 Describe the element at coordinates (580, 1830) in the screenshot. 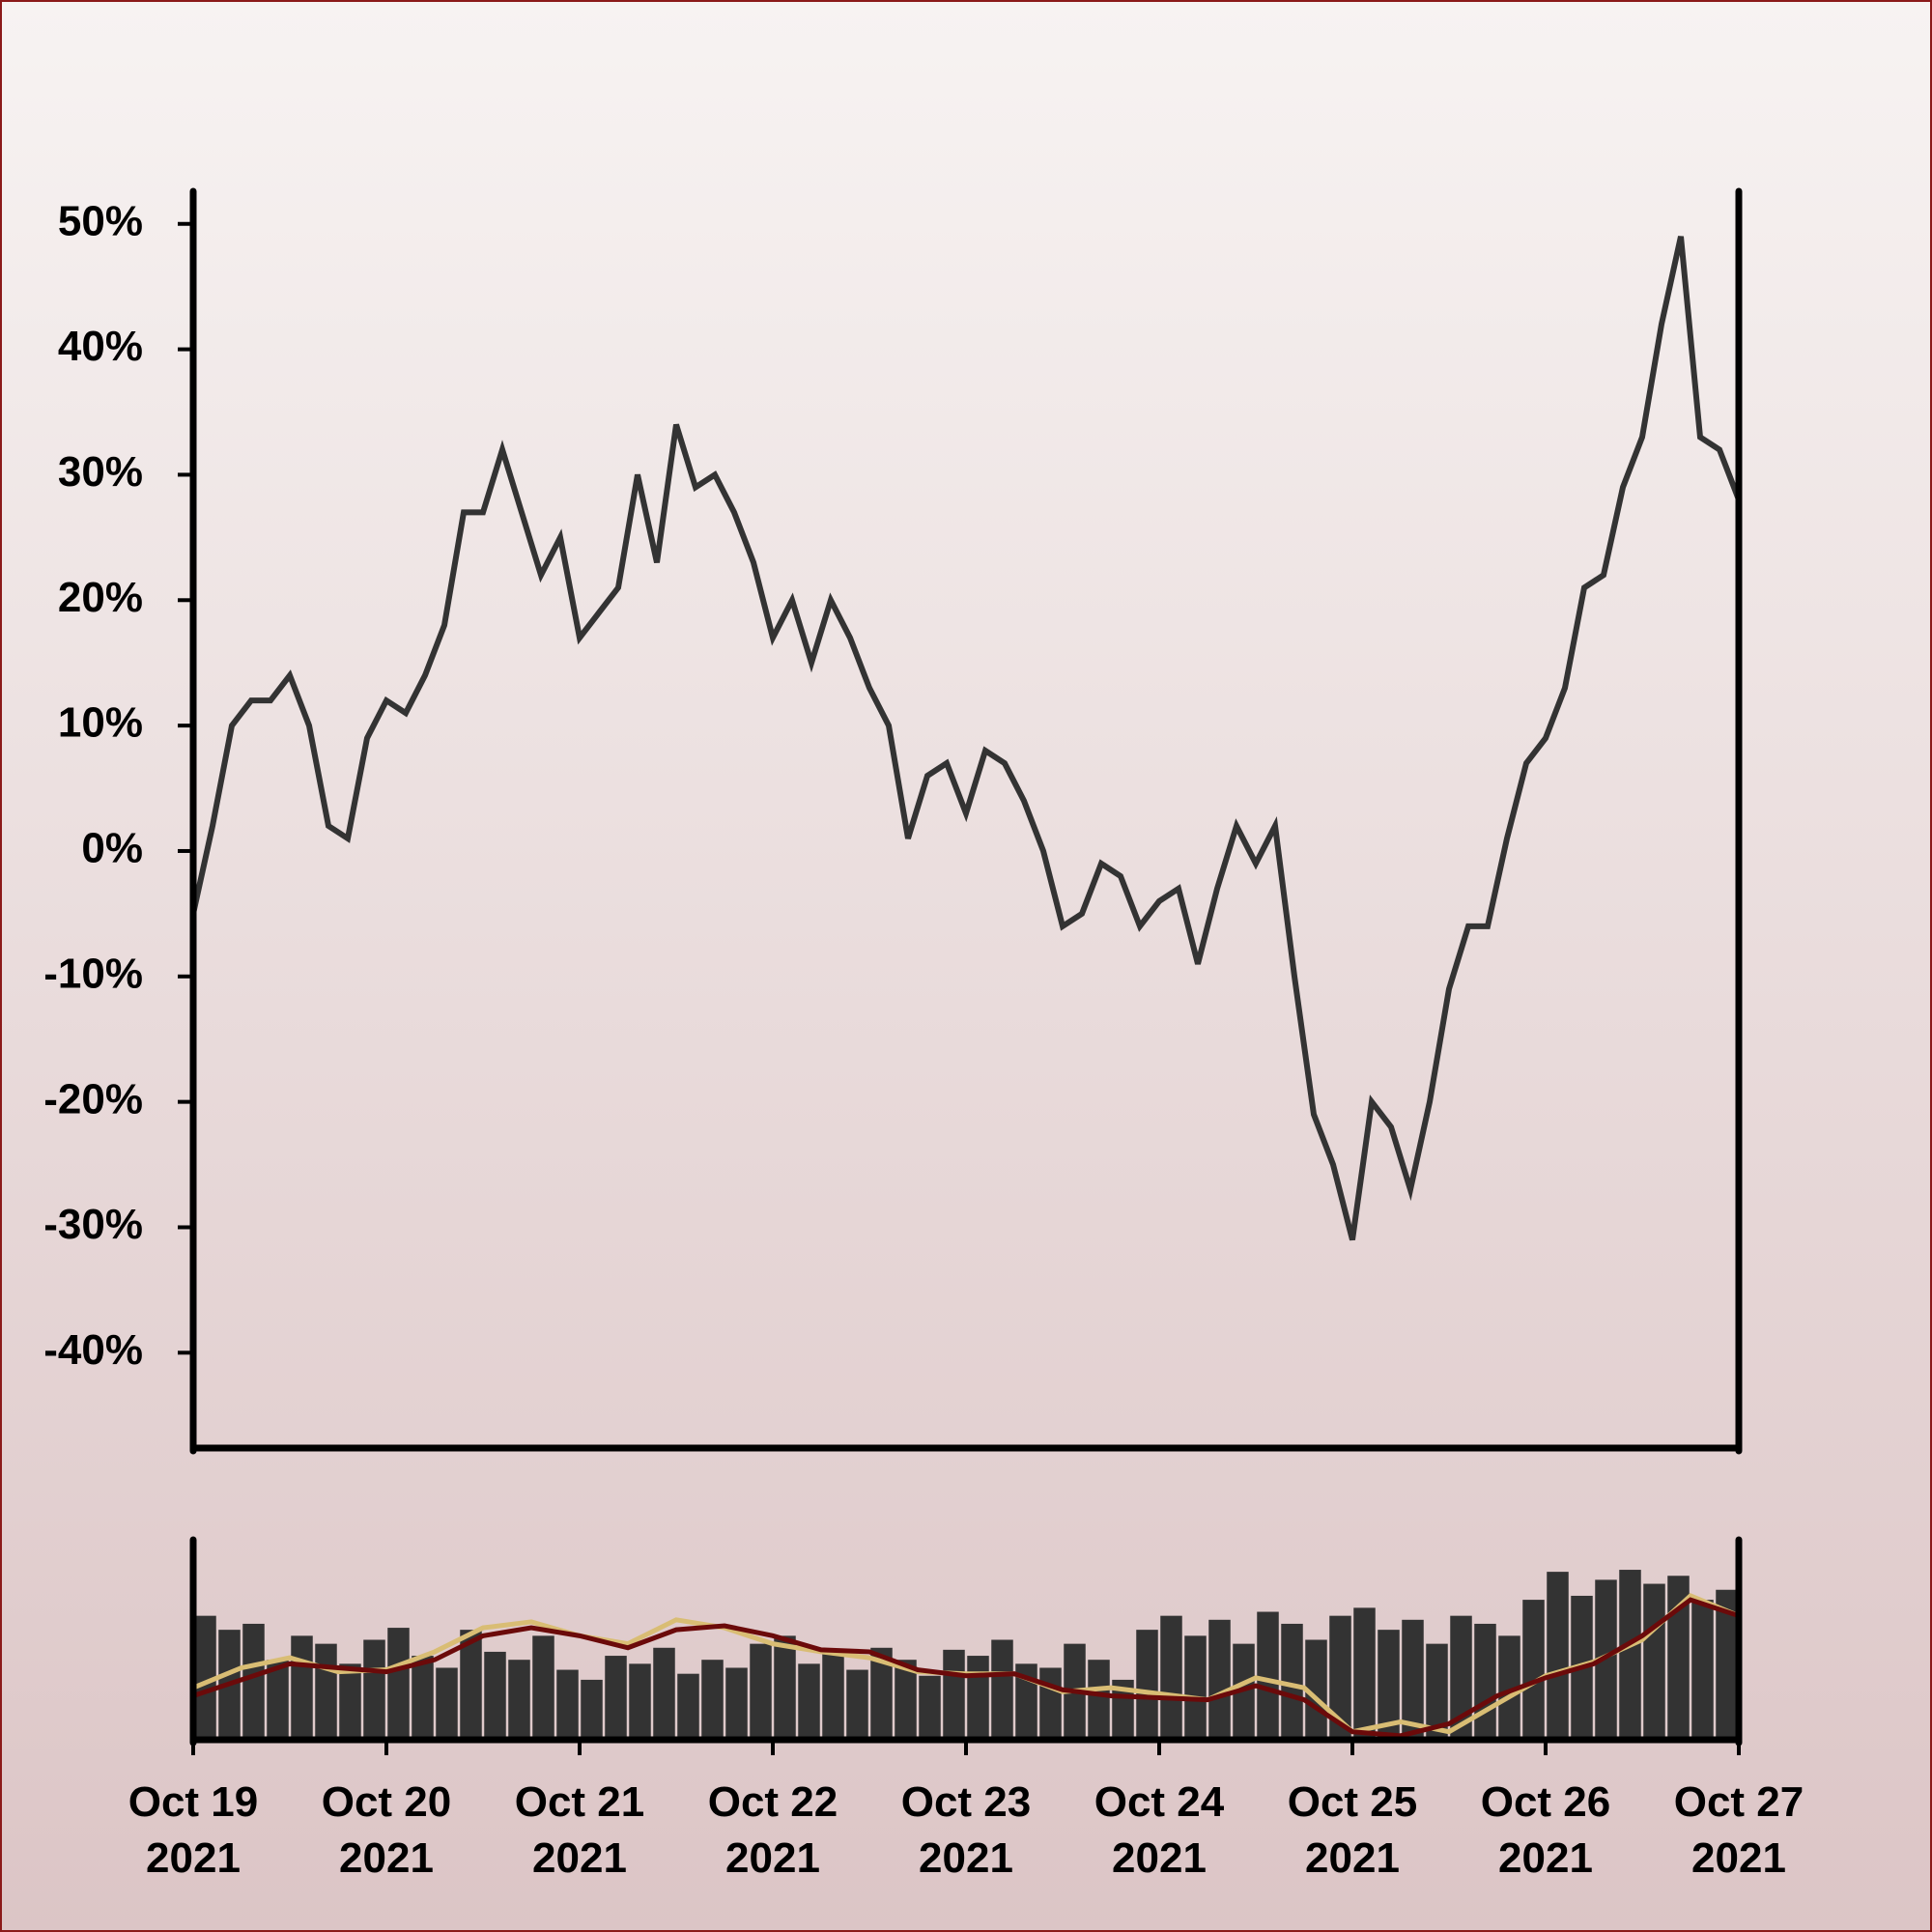

I see `x-tick-label: Oct 21 2021` at that location.